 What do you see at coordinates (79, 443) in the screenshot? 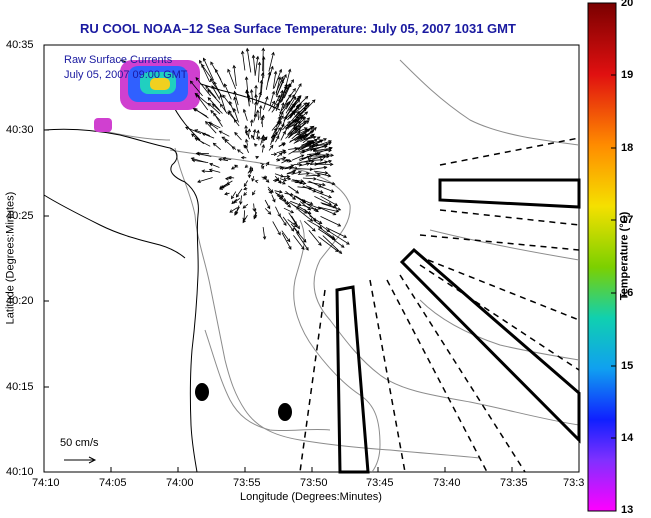
I see `scale-label: 50 cm/s` at bounding box center [79, 443].